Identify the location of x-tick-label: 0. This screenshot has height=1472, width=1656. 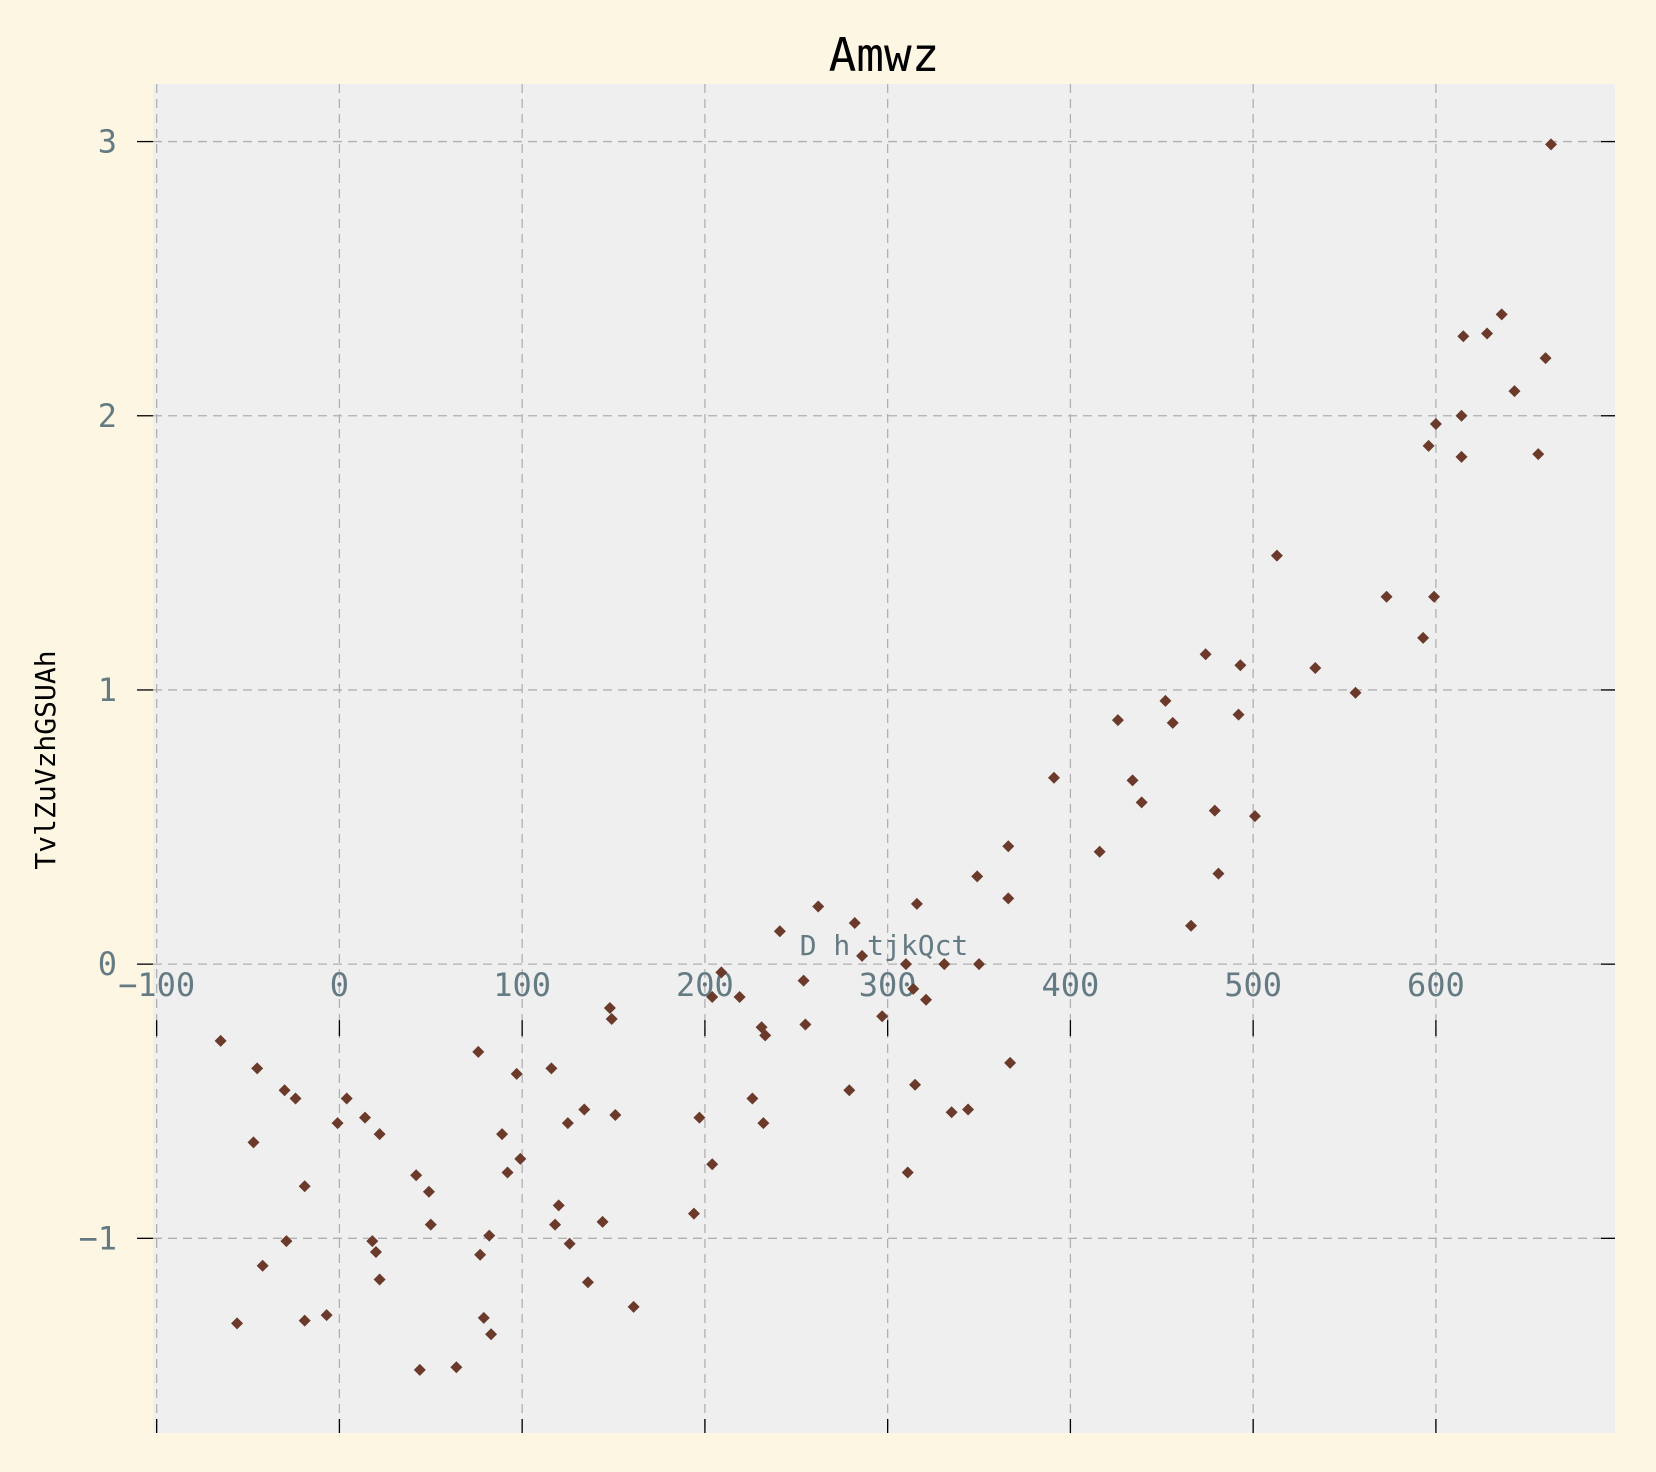
(339, 985).